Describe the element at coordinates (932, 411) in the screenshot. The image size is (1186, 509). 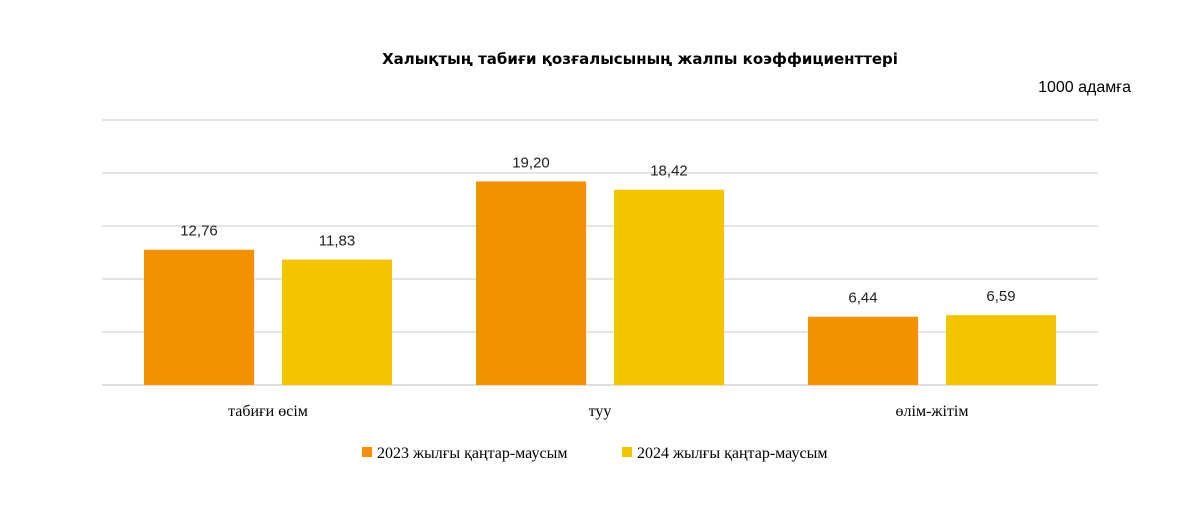
I see `x-tick-label: өлім-жітім` at that location.